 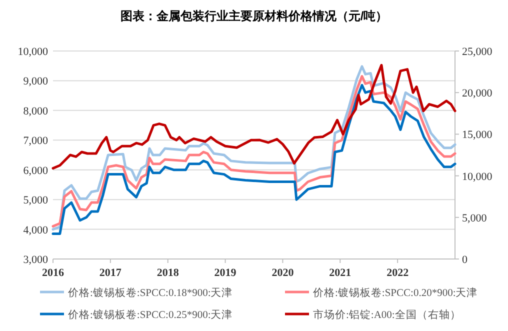 I want to click on legend-item: 价格:镀锡板卷:SPCC:0.25*900:天津, so click(x=136, y=315).